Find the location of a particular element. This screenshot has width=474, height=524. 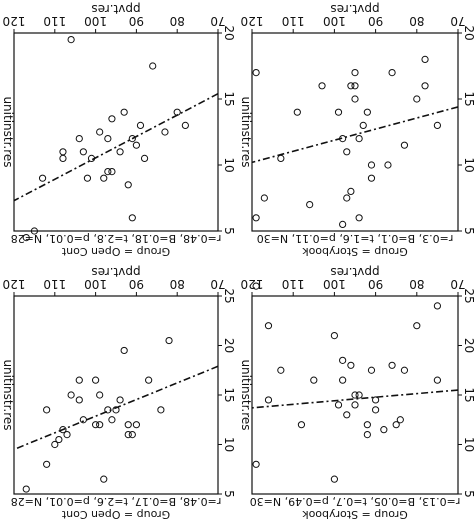

stats-label: r=0.48, B=0.18, t=2.8, p=0.01, N=28 is located at coordinates (116, 238).